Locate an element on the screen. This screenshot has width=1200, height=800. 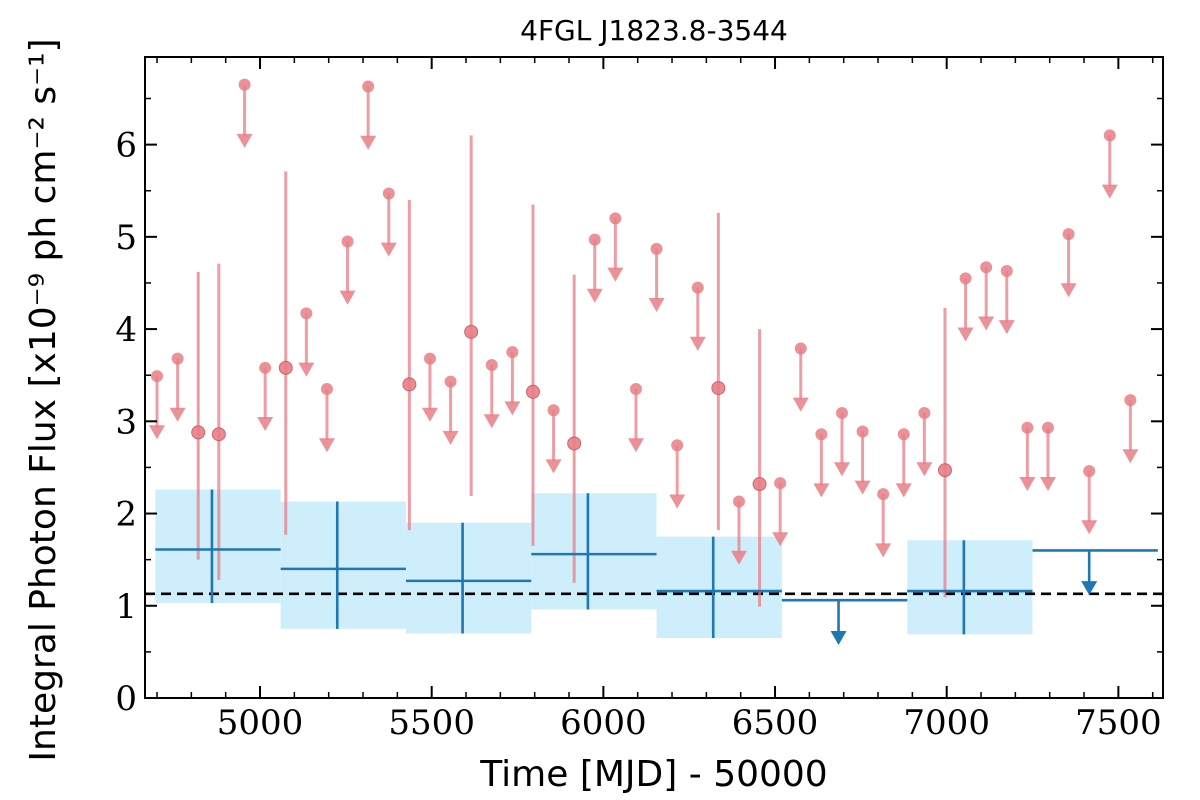
y-tick-label: 4 is located at coordinates (126, 330).